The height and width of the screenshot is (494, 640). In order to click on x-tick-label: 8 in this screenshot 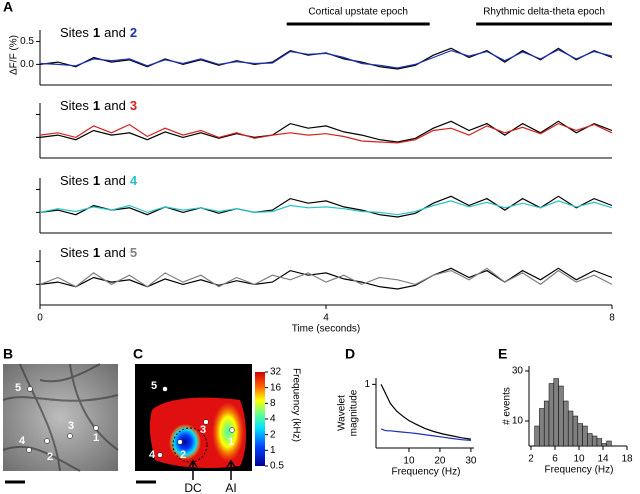, I will do `click(612, 318)`.